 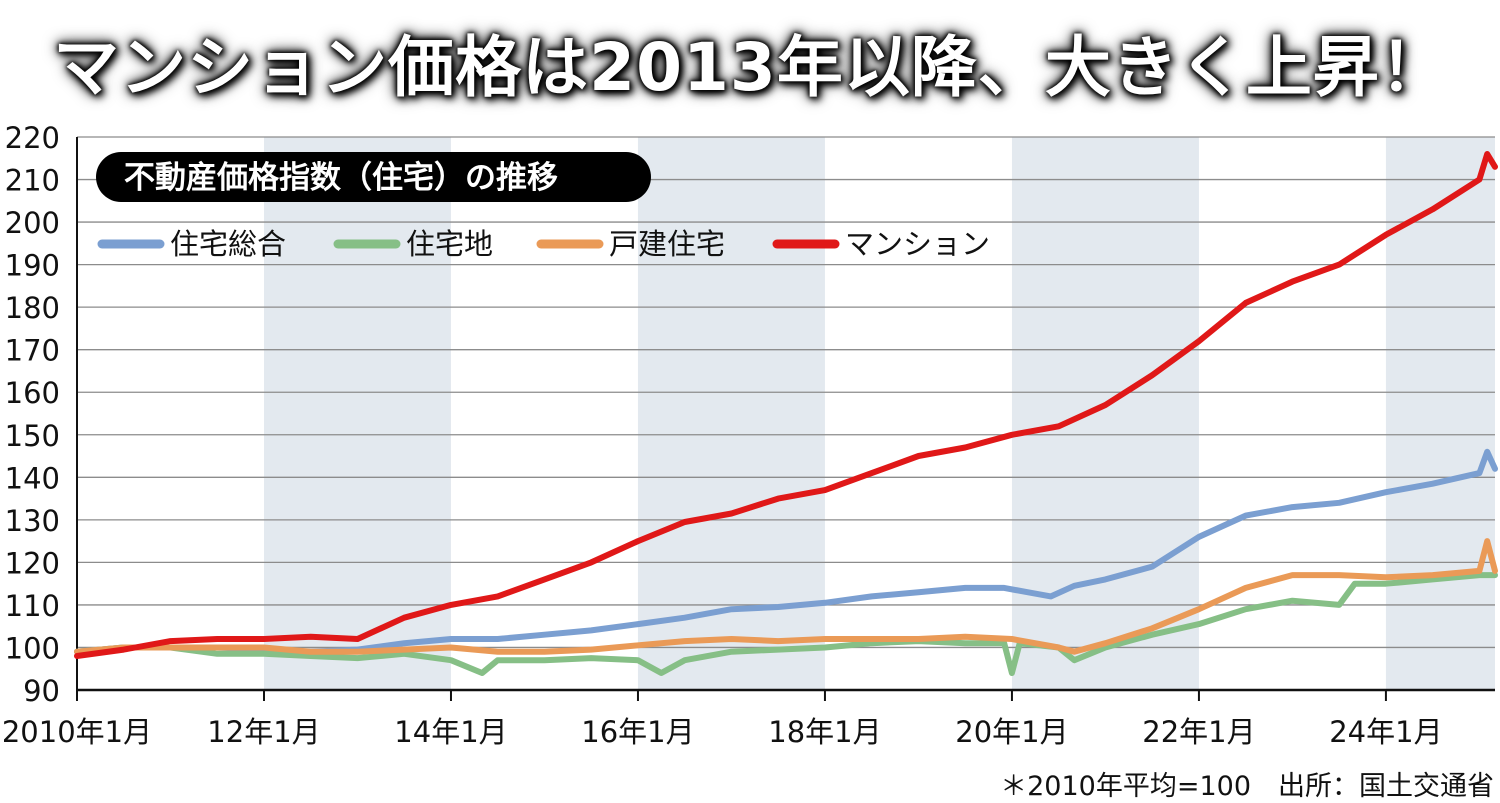 I want to click on legend: 住宅総合 住宅地 戸建住宅 マンション, so click(x=543, y=244).